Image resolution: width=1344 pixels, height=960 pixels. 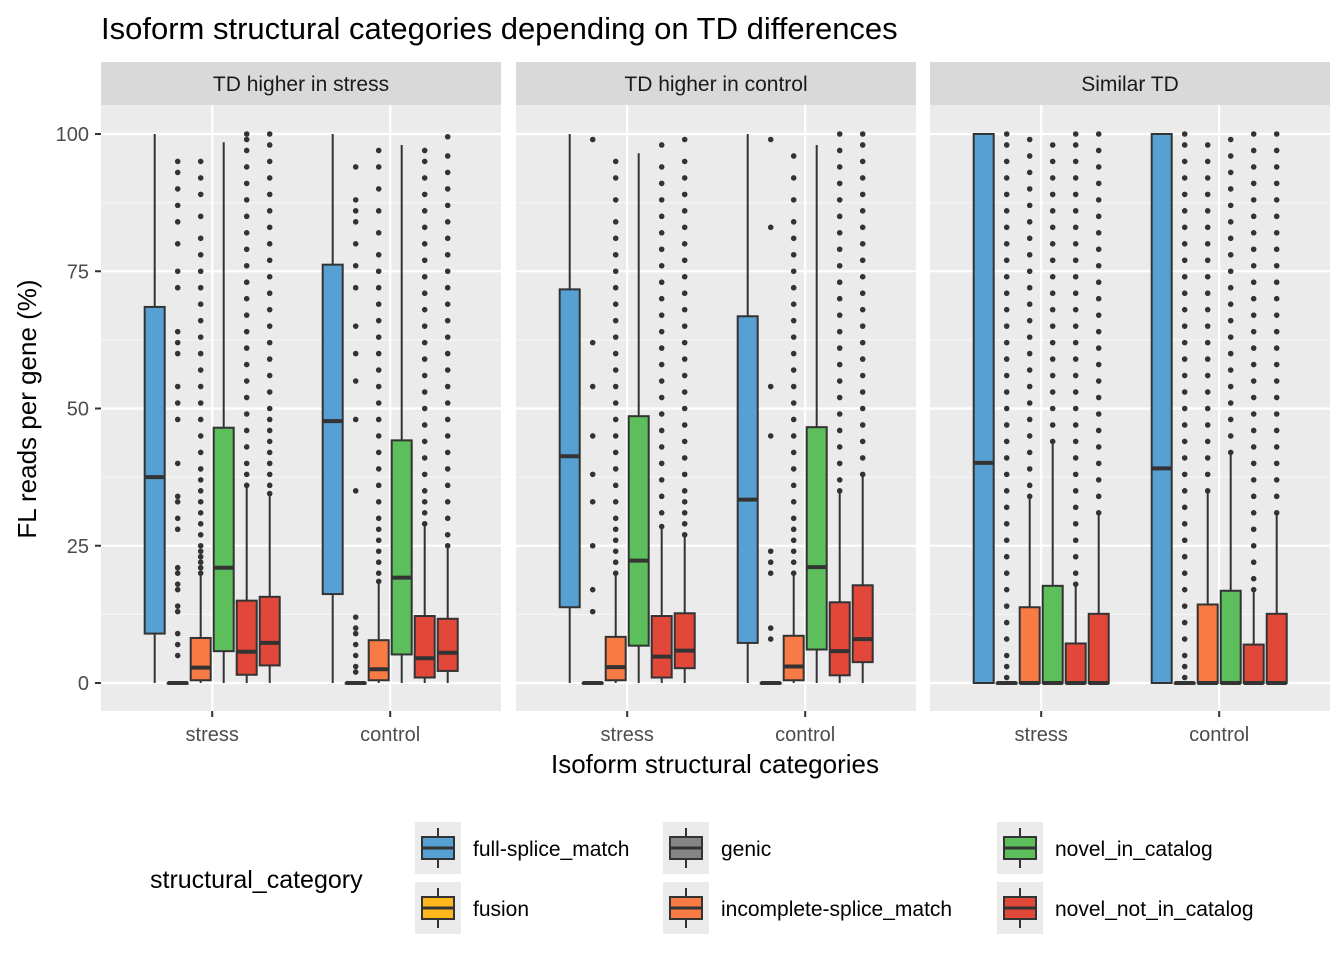 I want to click on box-group-control, so click(x=805, y=408).